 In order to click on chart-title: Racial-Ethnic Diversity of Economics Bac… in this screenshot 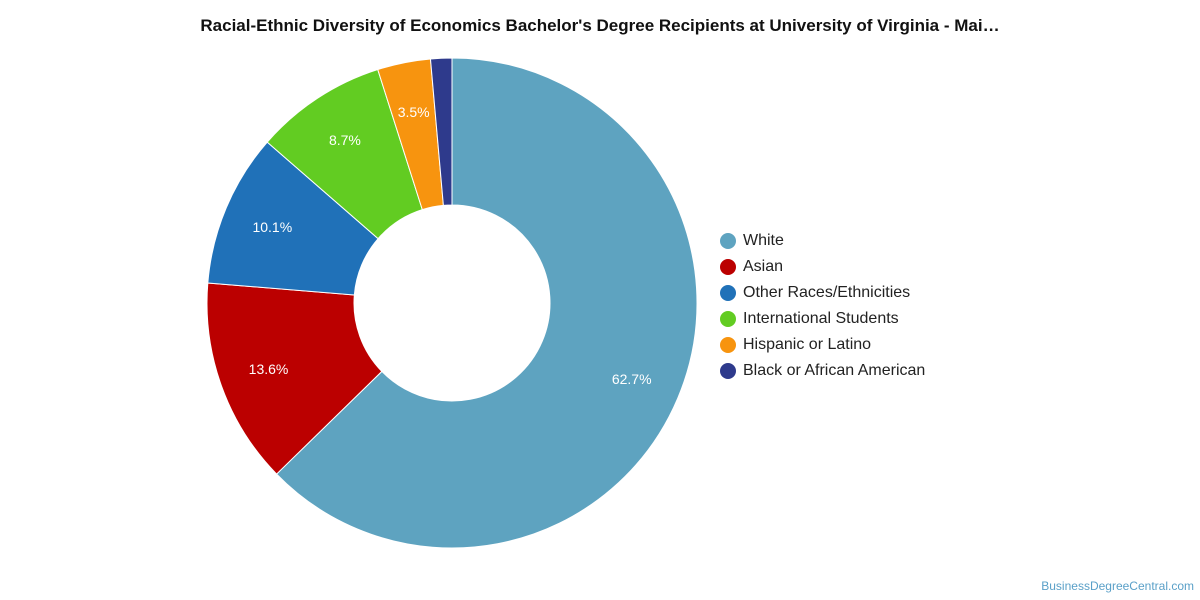, I will do `click(600, 25)`.